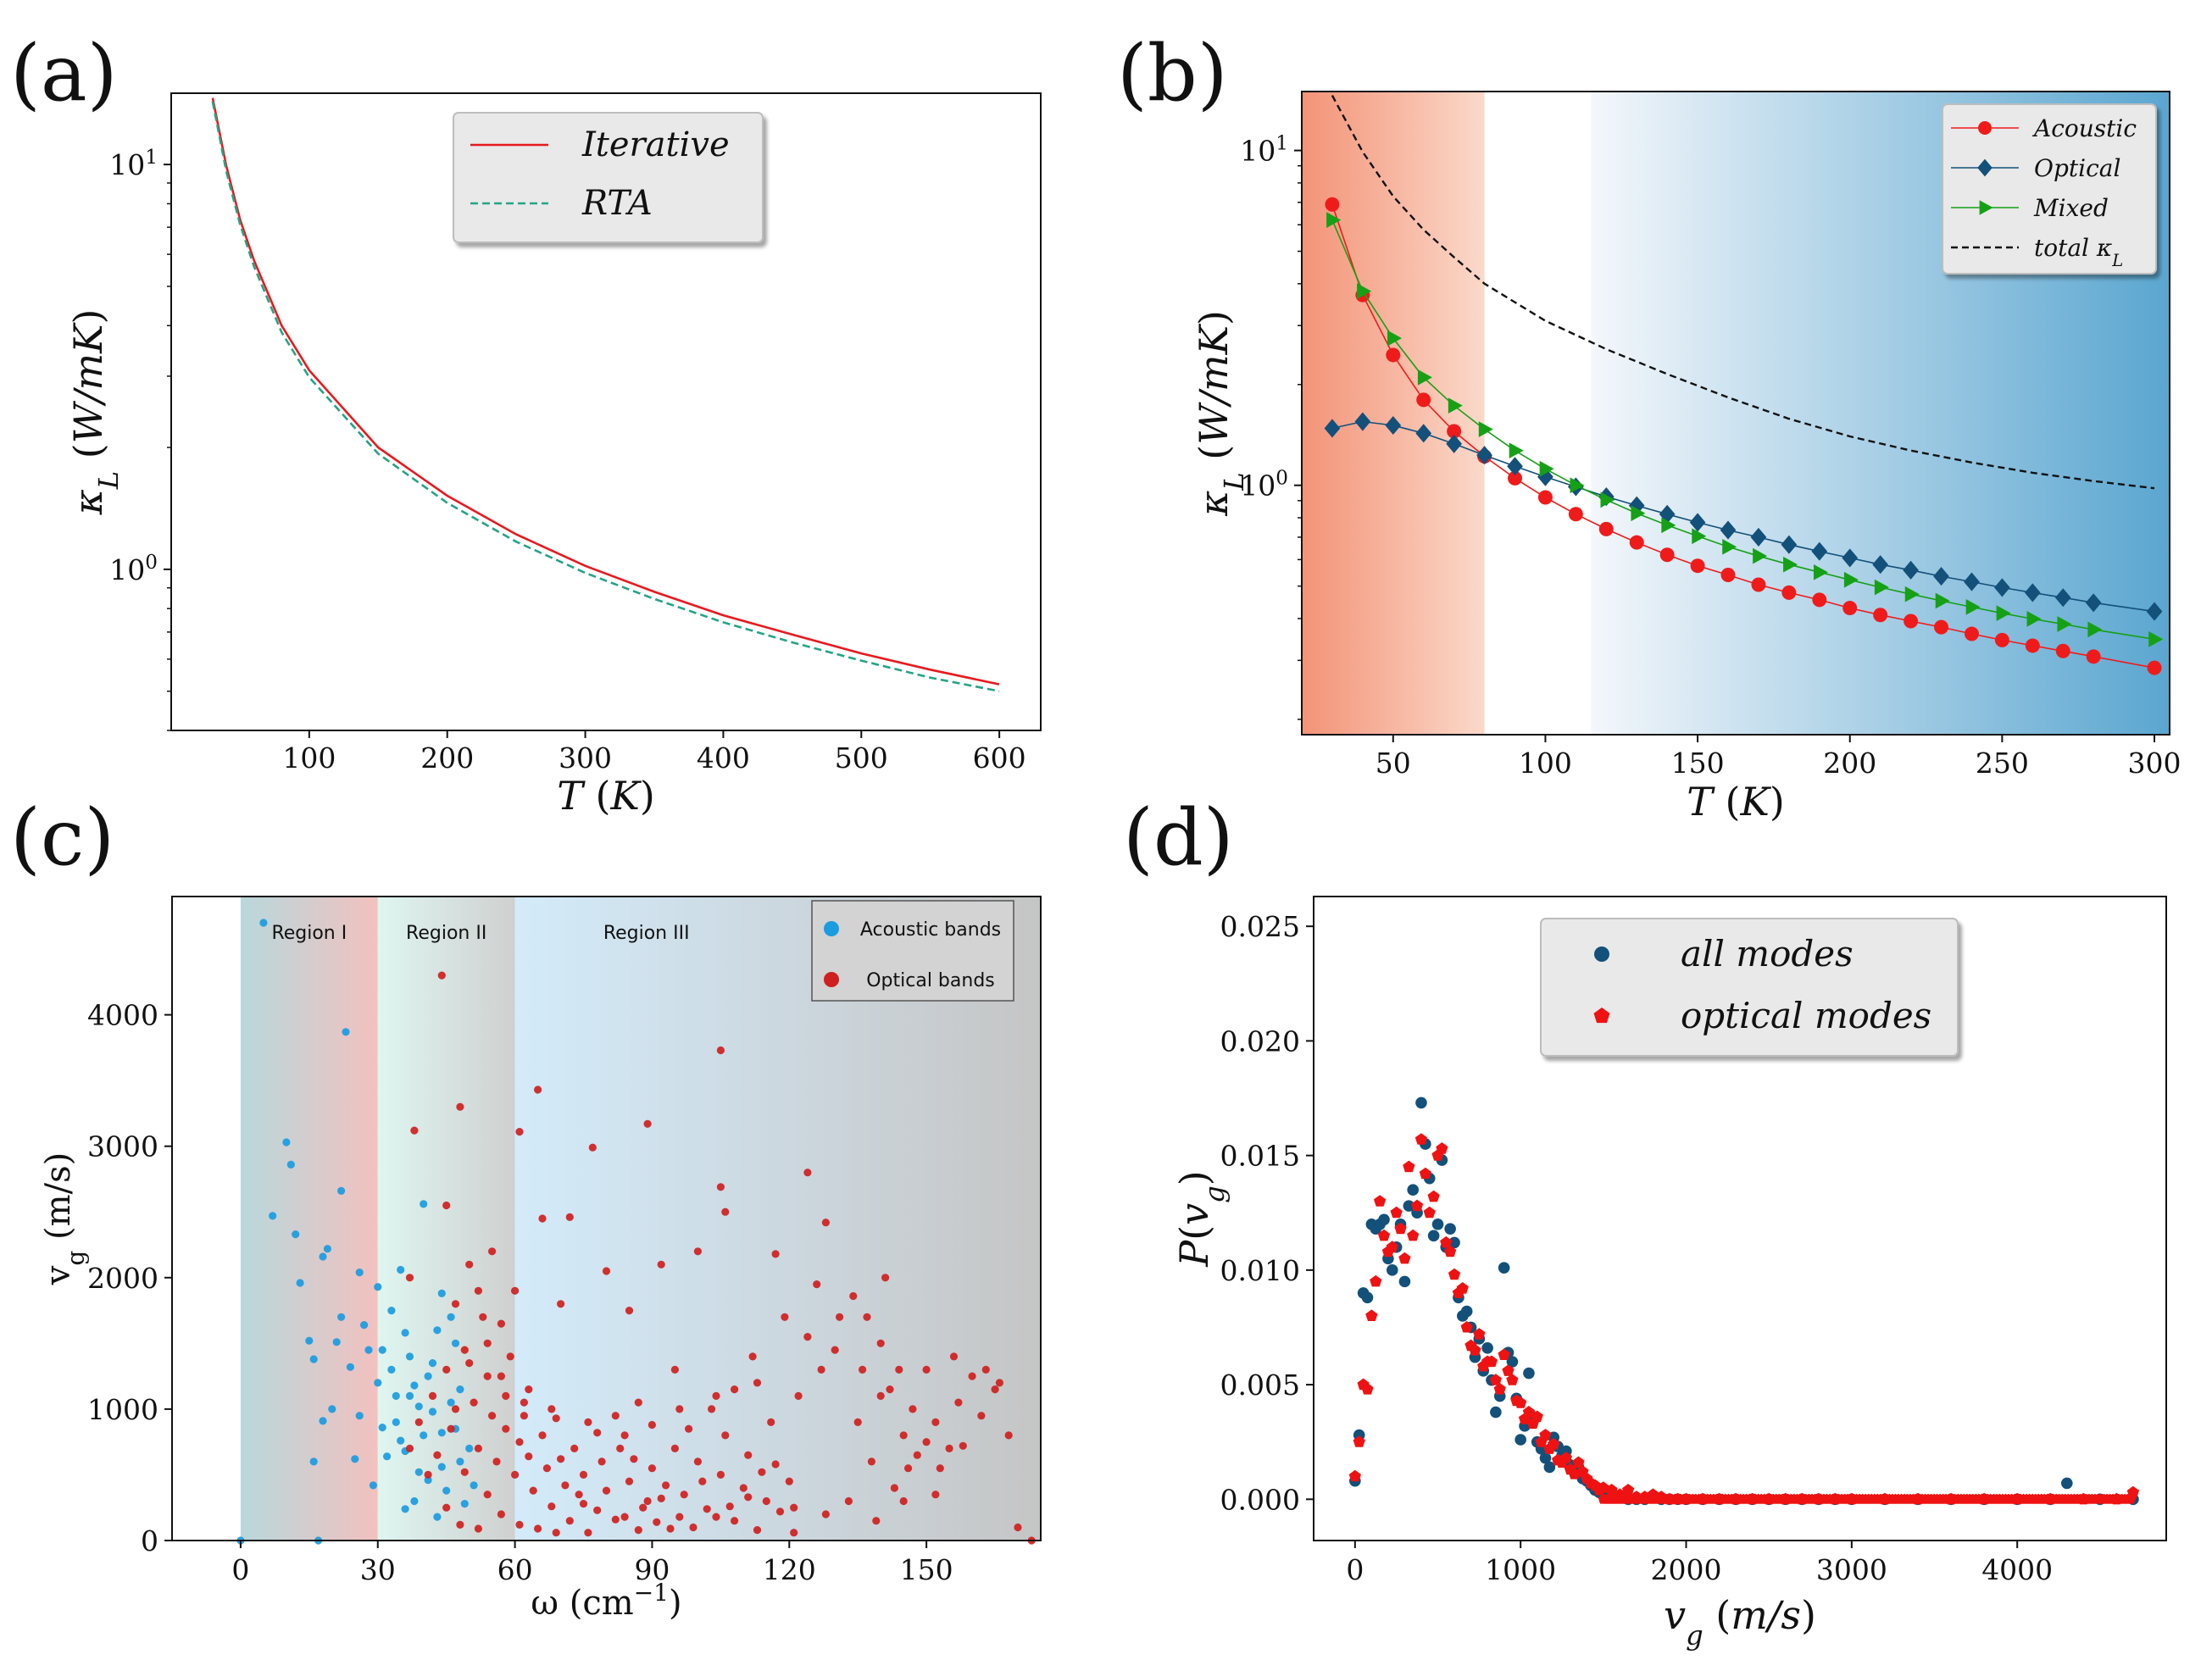 The width and height of the screenshot is (2212, 1660). I want to click on x-tick-label: 100, so click(309, 757).